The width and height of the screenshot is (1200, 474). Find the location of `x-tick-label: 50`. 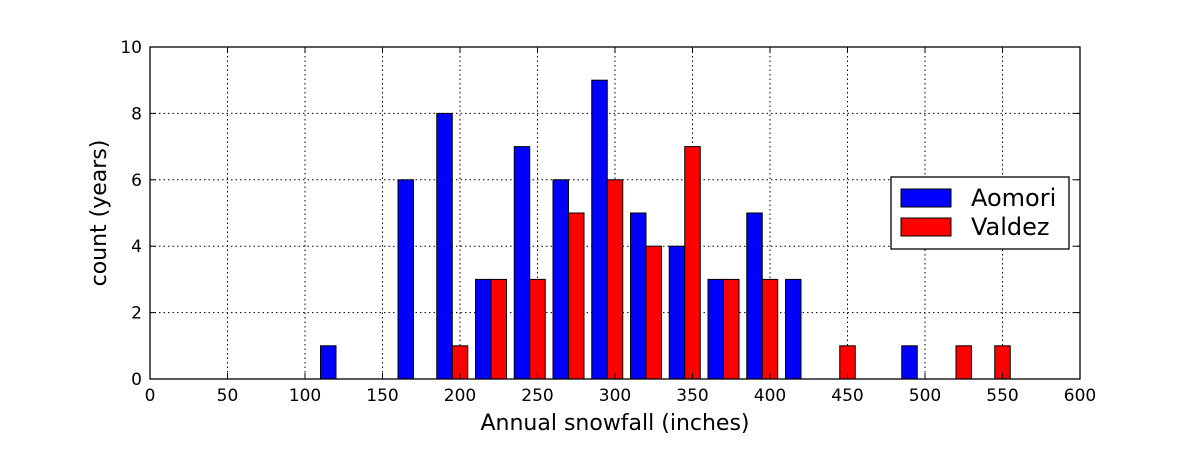

x-tick-label: 50 is located at coordinates (228, 396).